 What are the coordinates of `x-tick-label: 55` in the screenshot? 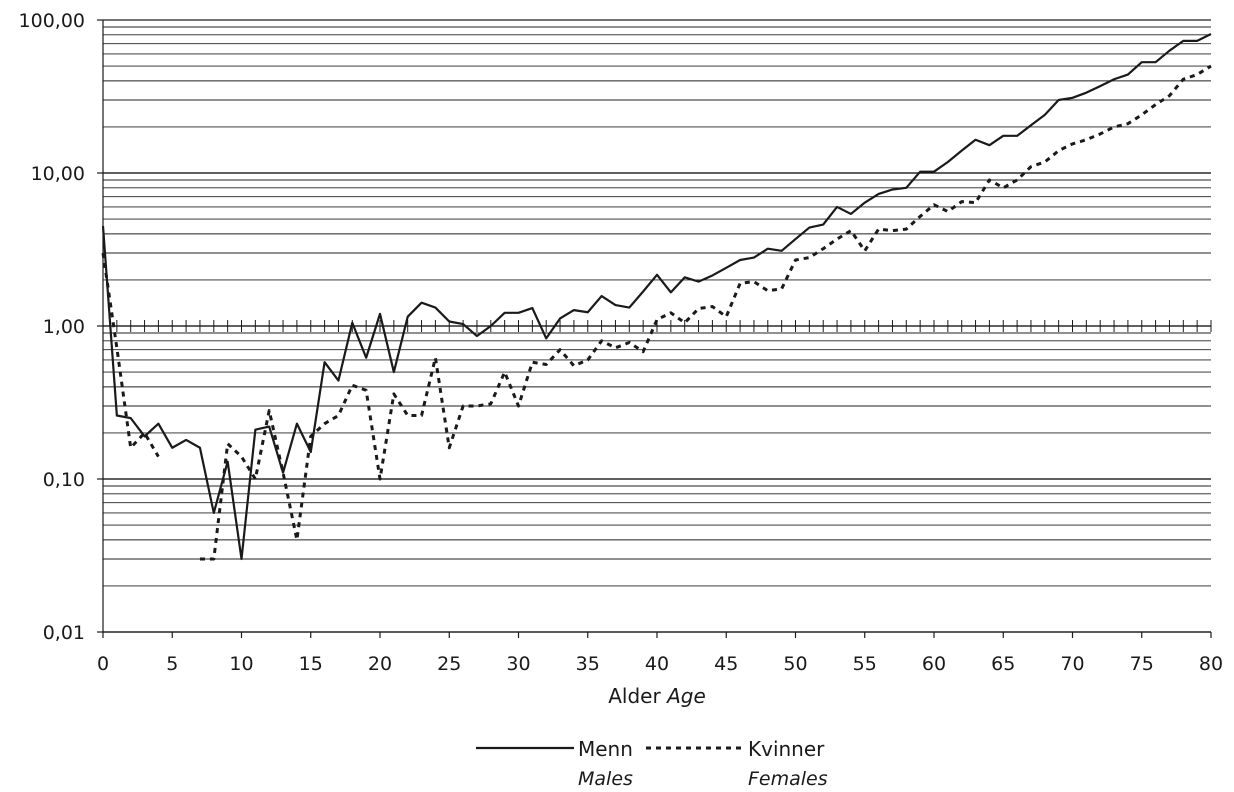 It's located at (865, 664).